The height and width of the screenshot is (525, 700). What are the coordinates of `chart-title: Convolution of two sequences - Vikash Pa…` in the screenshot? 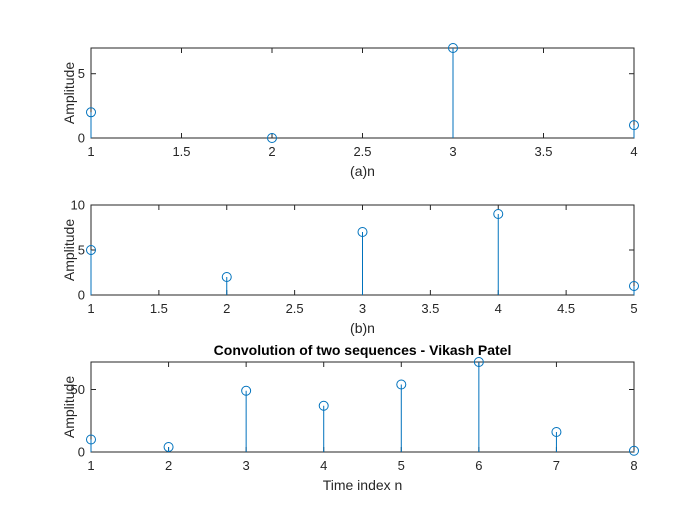 It's located at (363, 350).